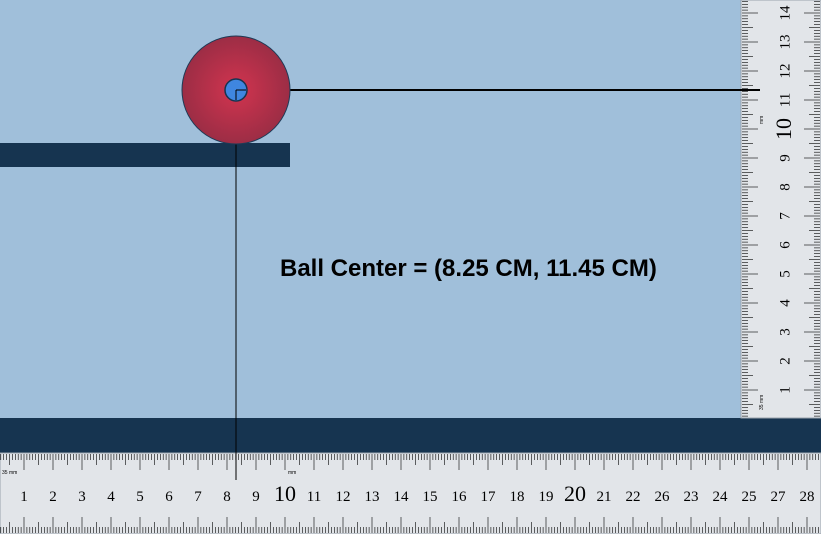  What do you see at coordinates (314, 497) in the screenshot?
I see `horizontal-ruler-label: 11` at bounding box center [314, 497].